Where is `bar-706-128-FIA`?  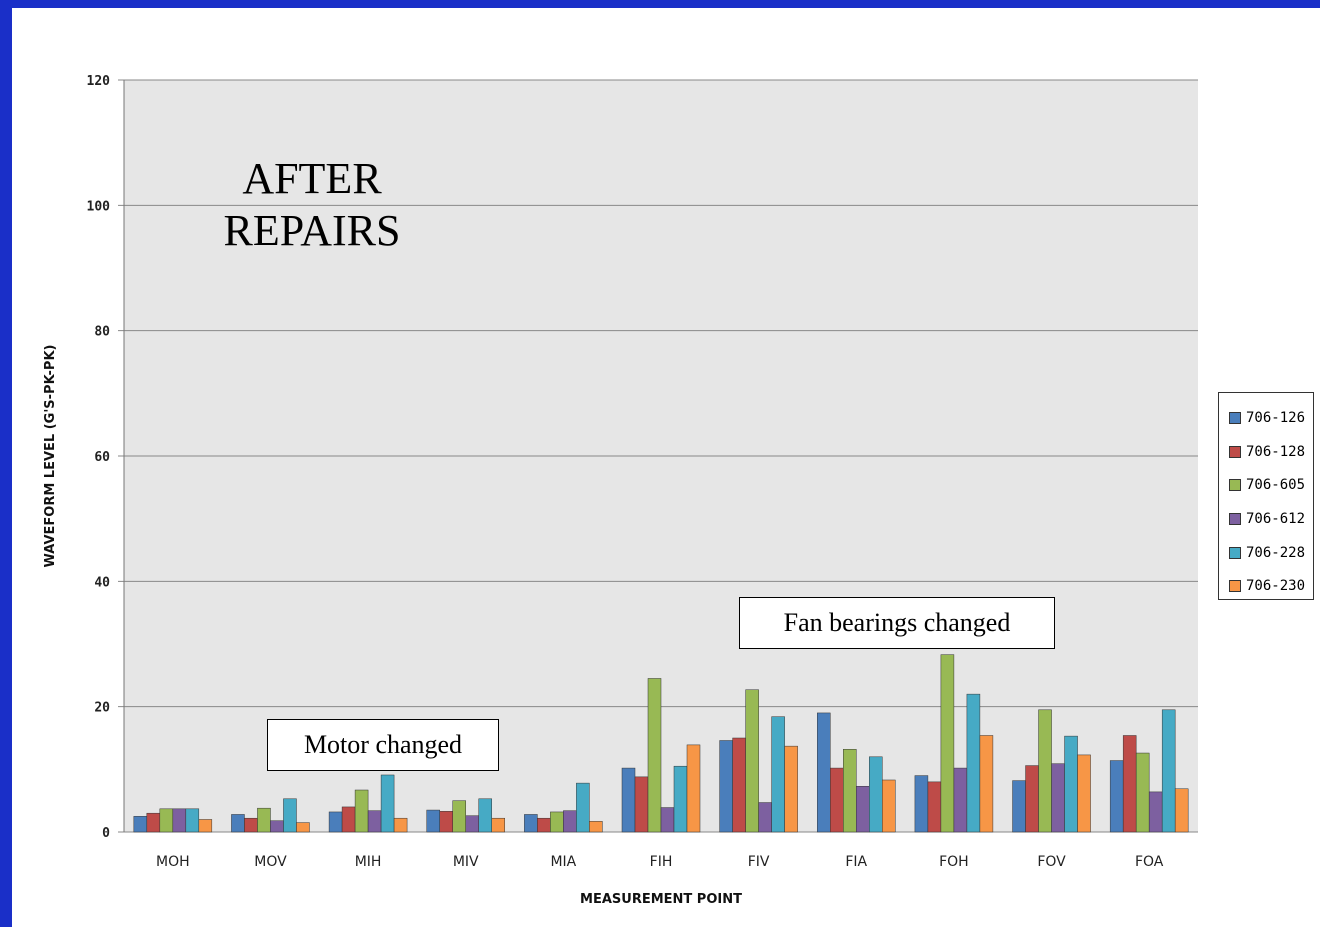 bar-706-128-FIA is located at coordinates (837, 800).